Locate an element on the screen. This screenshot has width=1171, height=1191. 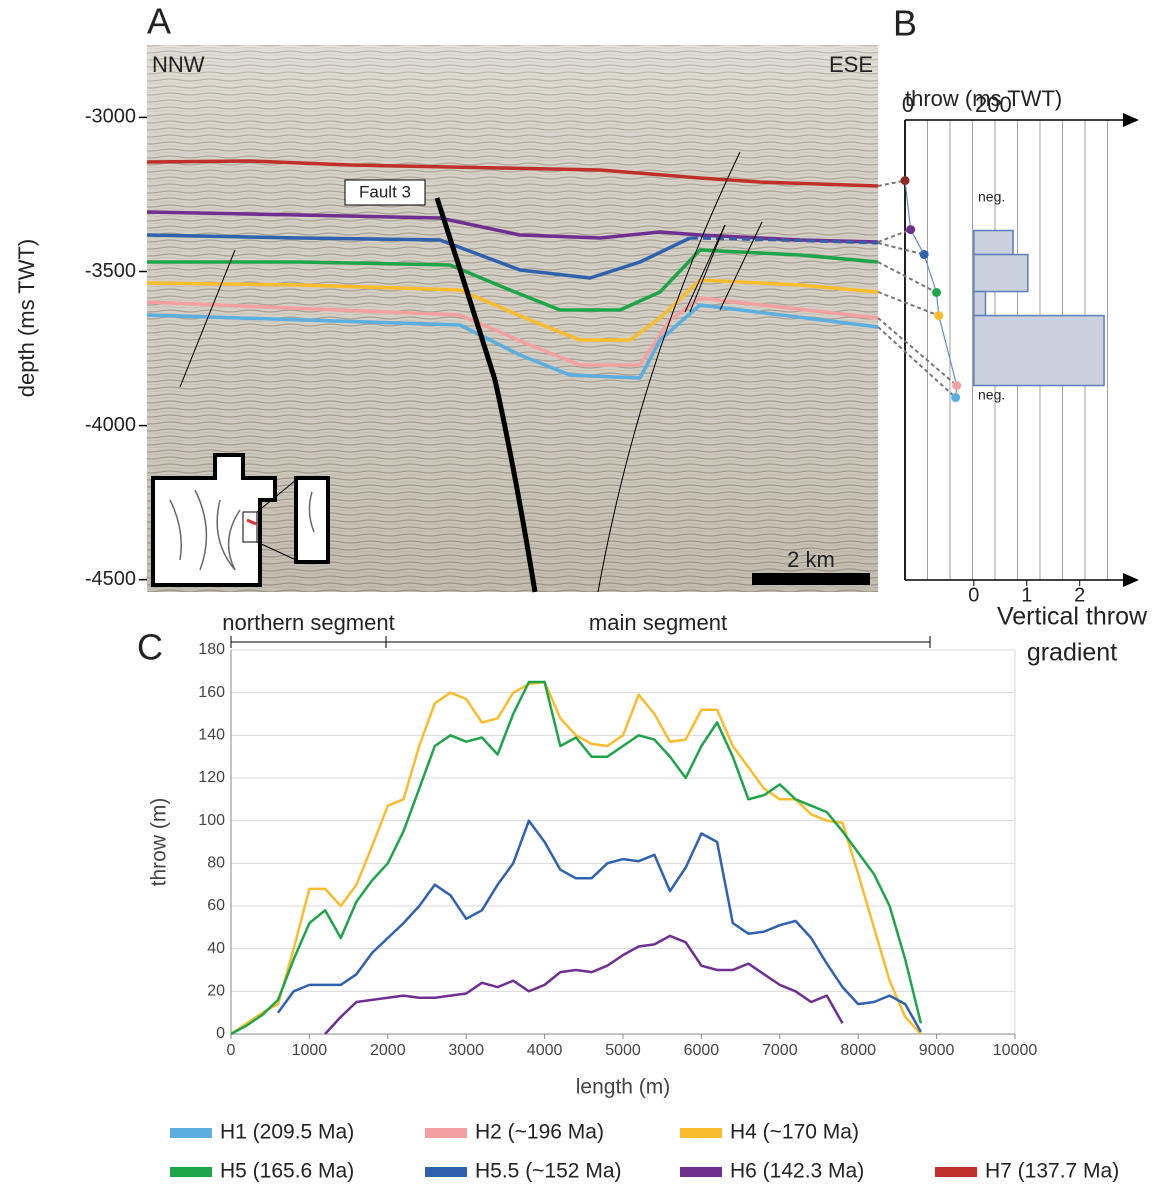
legend-label: H4 (~170 Ma) is located at coordinates (794, 1132).